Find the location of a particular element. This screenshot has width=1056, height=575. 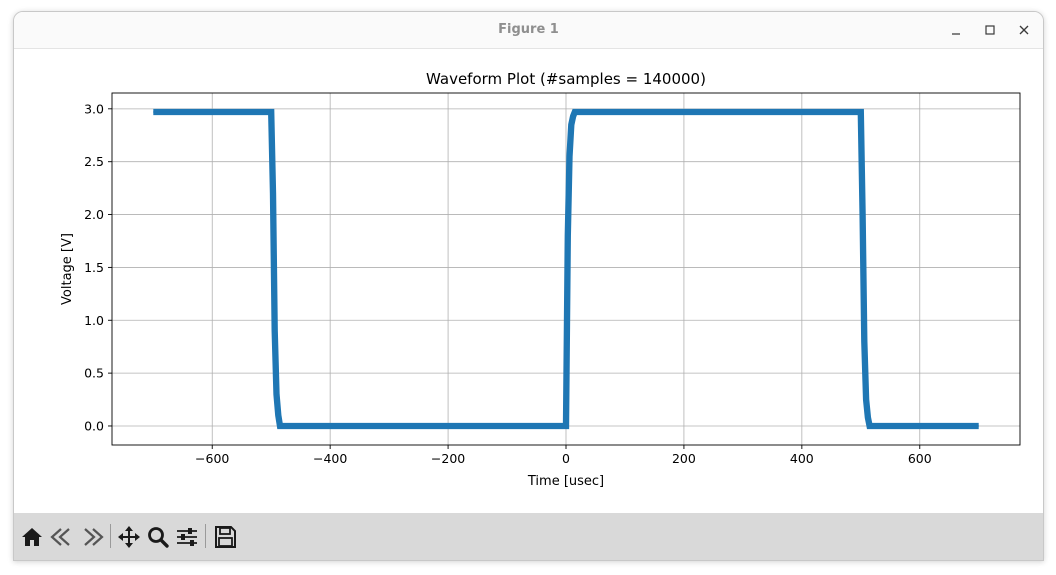

zoom-button is located at coordinates (158, 537).